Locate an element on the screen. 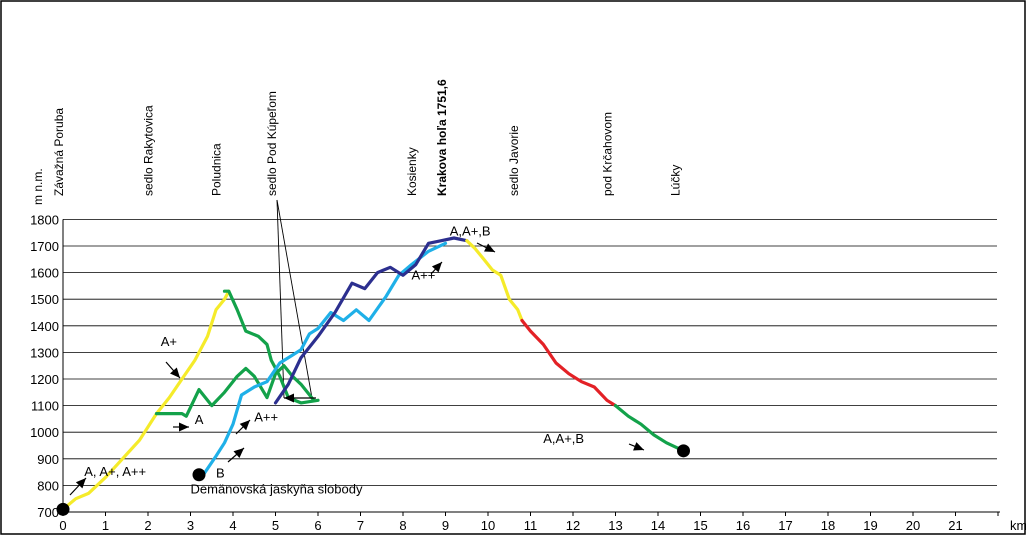 The width and height of the screenshot is (1026, 540). leader-line is located at coordinates (294, 299).